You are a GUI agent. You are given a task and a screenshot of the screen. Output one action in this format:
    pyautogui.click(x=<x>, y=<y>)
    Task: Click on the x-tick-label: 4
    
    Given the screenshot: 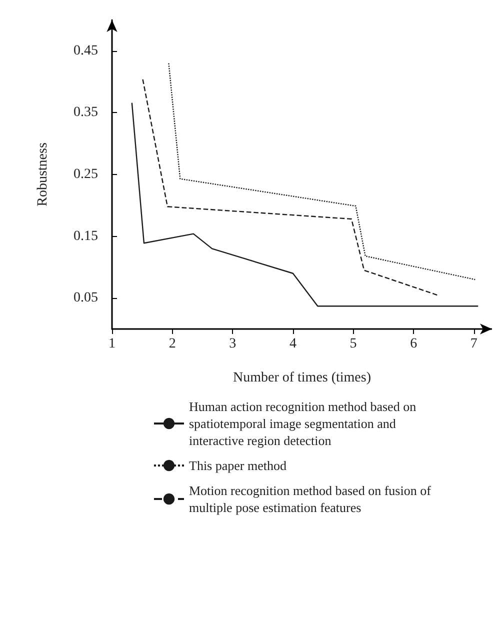 What is the action you would take?
    pyautogui.click(x=292, y=344)
    